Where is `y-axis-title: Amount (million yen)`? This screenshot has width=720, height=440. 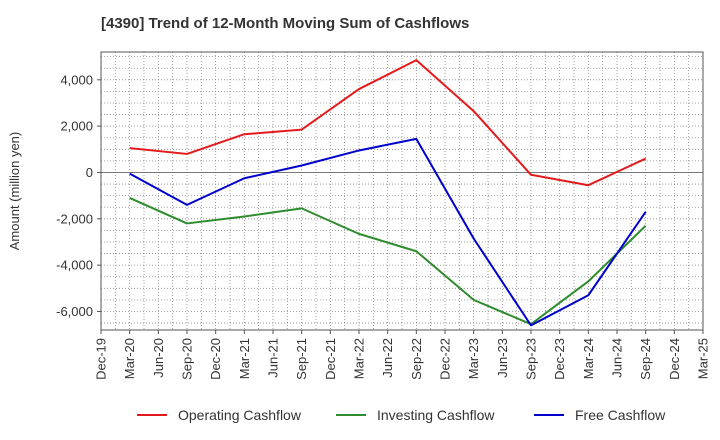 y-axis-title: Amount (million yen) is located at coordinates (14, 191).